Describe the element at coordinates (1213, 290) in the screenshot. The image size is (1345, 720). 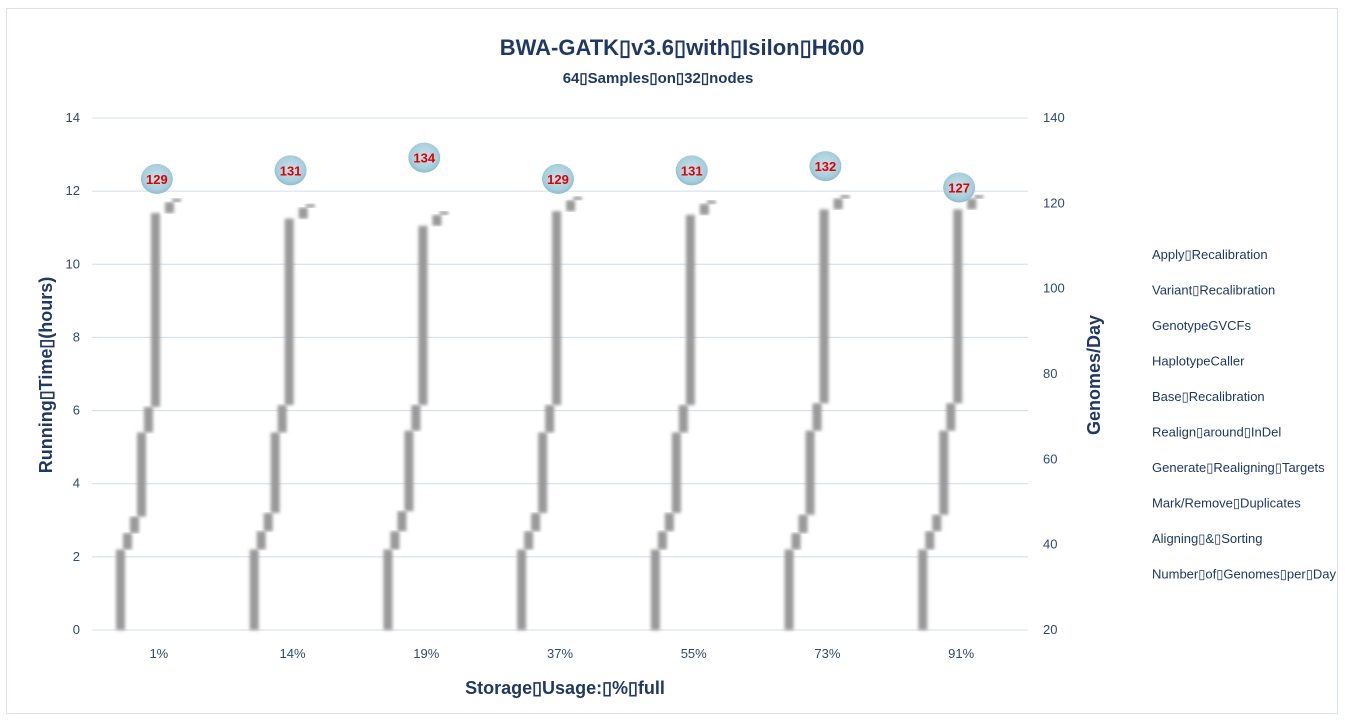
I see `legend-item: Variant▯Recalibration` at that location.